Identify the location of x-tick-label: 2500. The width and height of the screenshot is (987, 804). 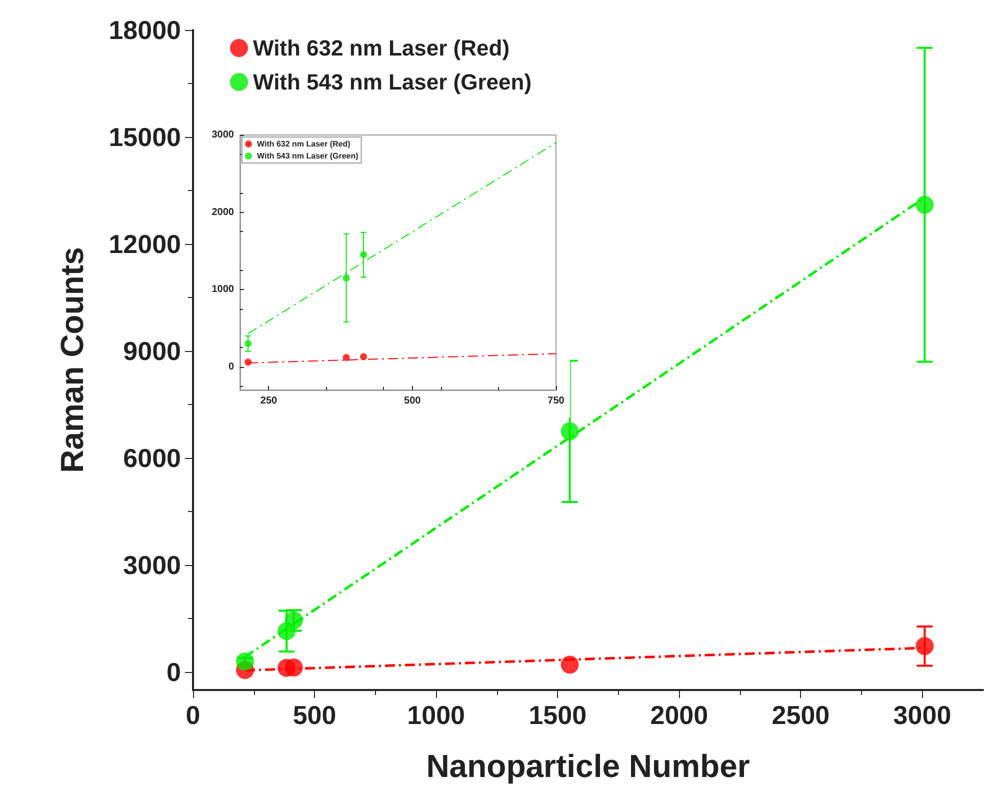
(801, 715).